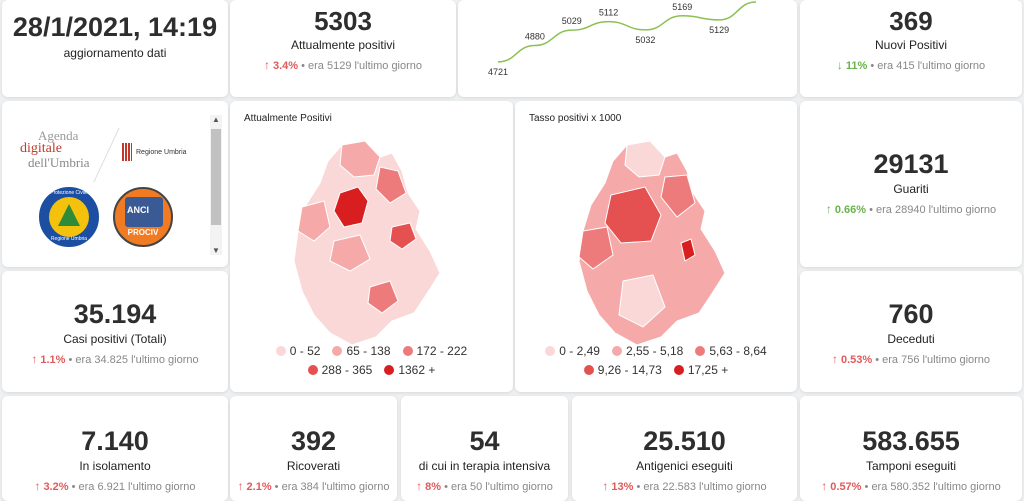  What do you see at coordinates (115, 53) in the screenshot?
I see `update-label: aggiornamento dati` at bounding box center [115, 53].